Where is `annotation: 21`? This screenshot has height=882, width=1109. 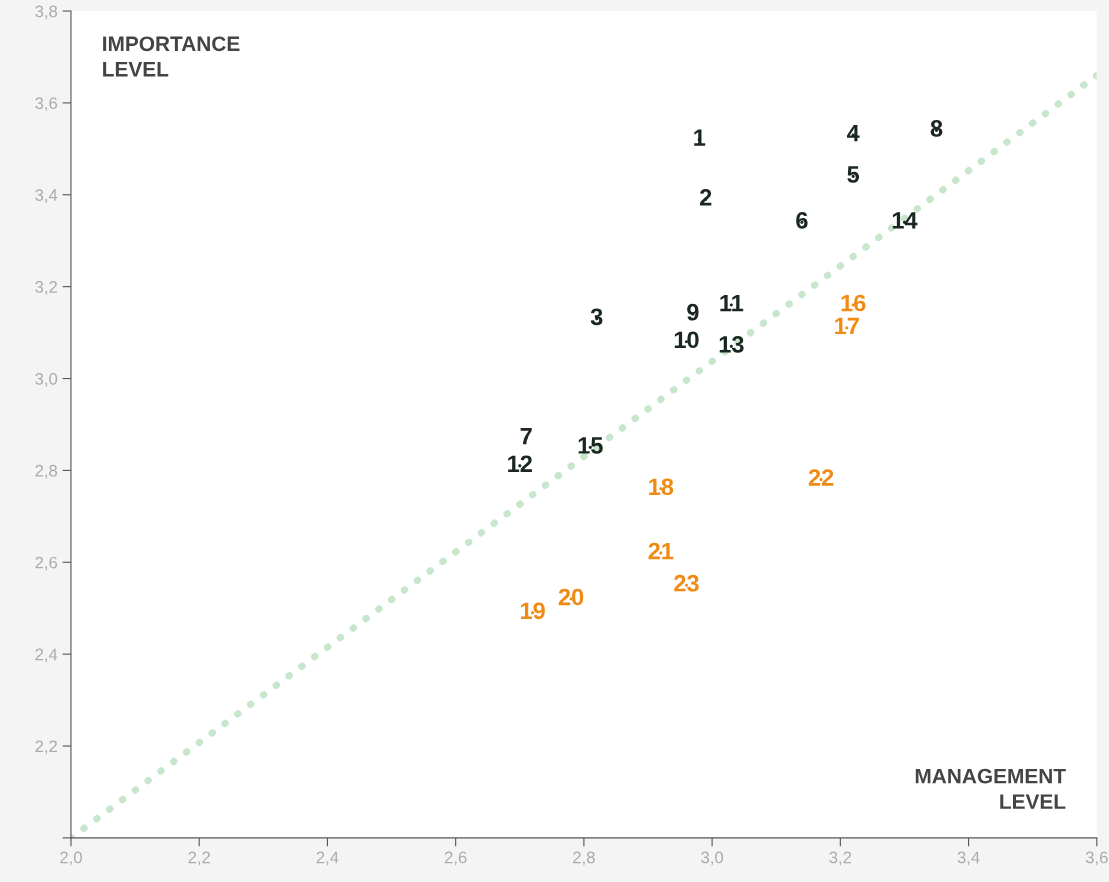
annotation: 21 is located at coordinates (661, 551).